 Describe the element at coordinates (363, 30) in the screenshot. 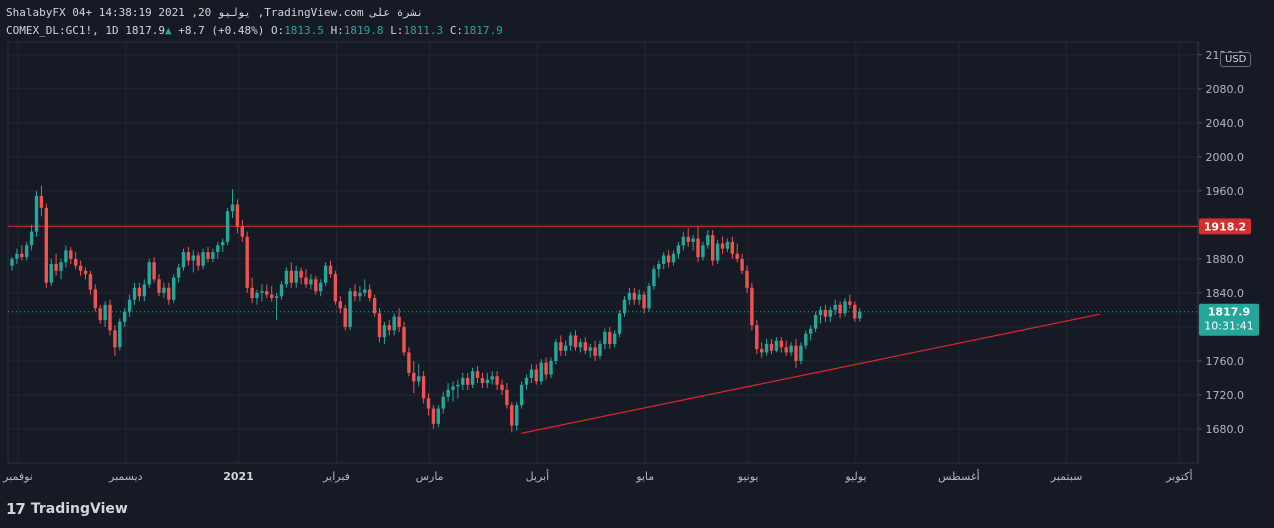

I see `high-value: 1819.8` at that location.